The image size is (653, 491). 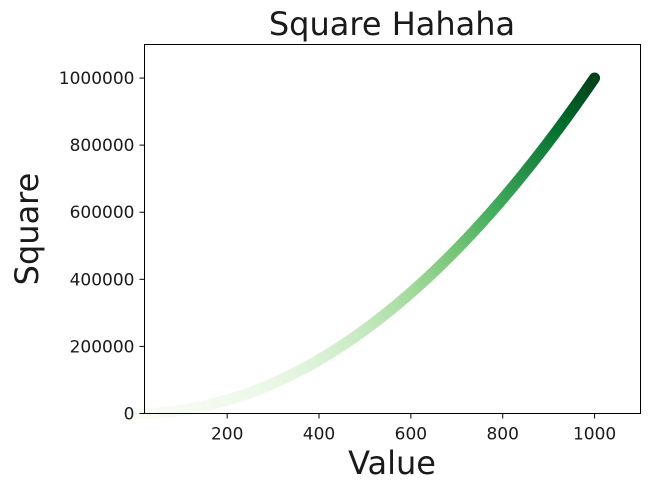 What do you see at coordinates (102, 146) in the screenshot?
I see `y-tick-label: 800000` at bounding box center [102, 146].